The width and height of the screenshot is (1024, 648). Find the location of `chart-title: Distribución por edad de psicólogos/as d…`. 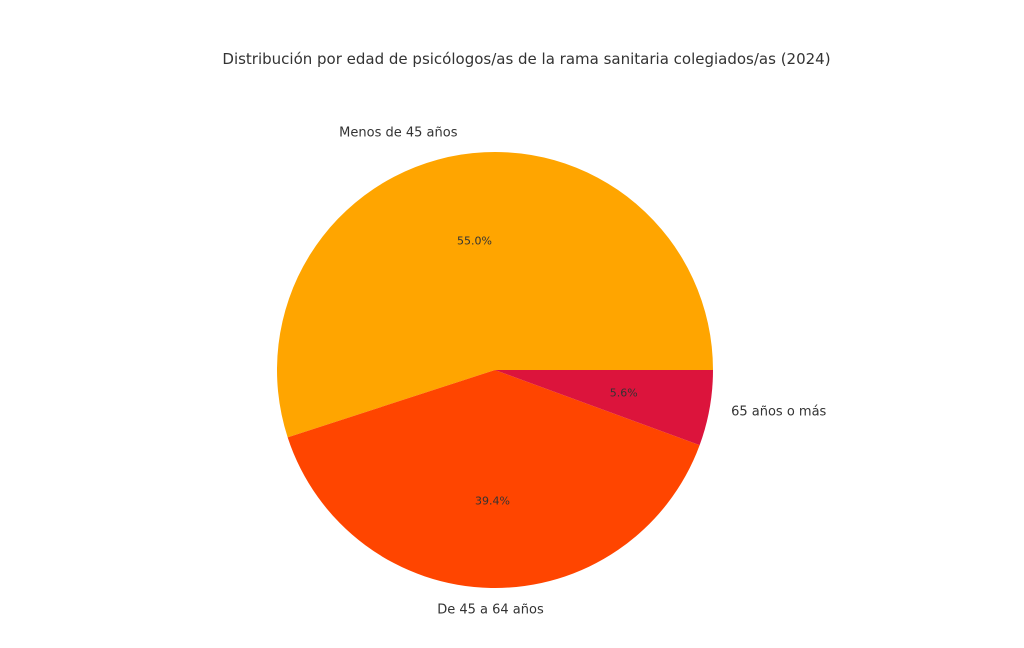

chart-title: Distribución por edad de psicólogos/as d… is located at coordinates (526, 59).